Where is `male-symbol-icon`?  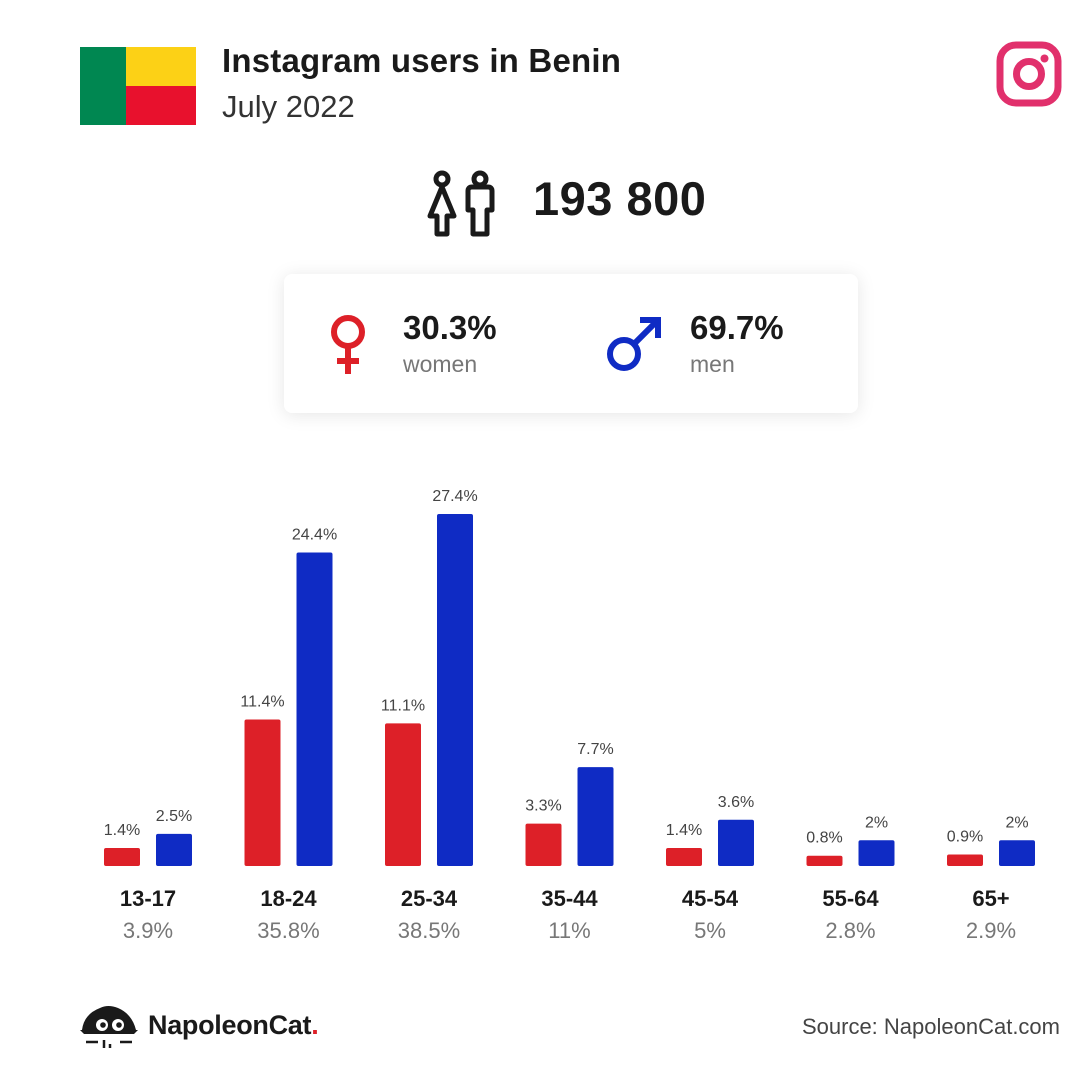
male-symbol-icon is located at coordinates (634, 344).